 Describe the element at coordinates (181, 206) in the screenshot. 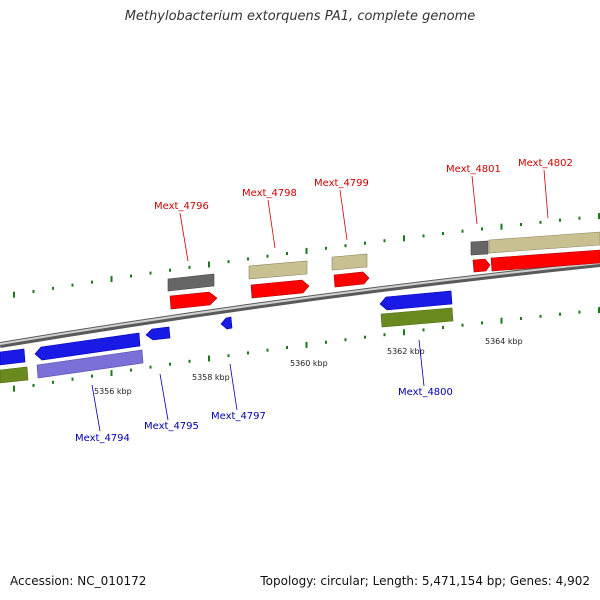

I see `gene-label-mext-4796: Mext_4796` at that location.